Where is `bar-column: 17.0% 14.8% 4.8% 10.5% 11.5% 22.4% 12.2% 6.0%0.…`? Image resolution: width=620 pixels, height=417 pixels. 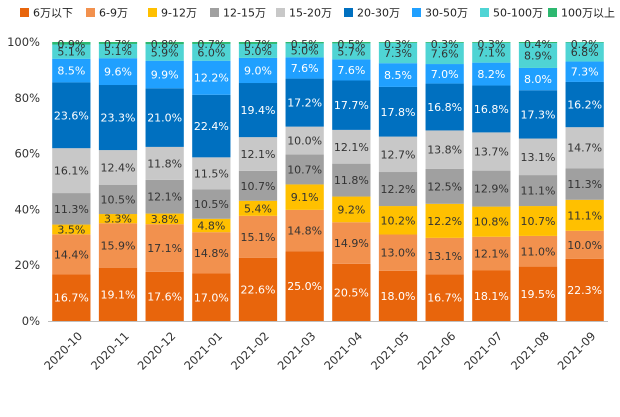 bar-column: 17.0% 14.8% 4.8% 10.5% 11.5% 22.4% 12.2% 6.0%0.… is located at coordinates (211, 179).